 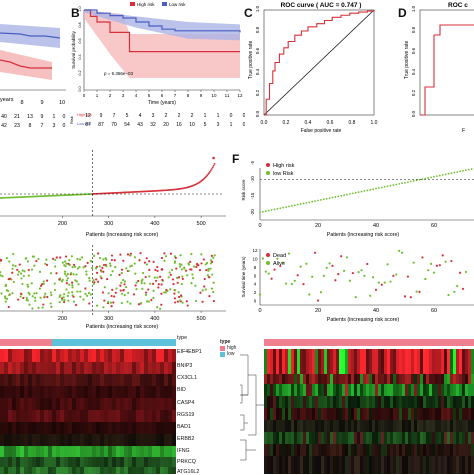 I want to click on gene-label: BNIP3, so click(x=184, y=366).